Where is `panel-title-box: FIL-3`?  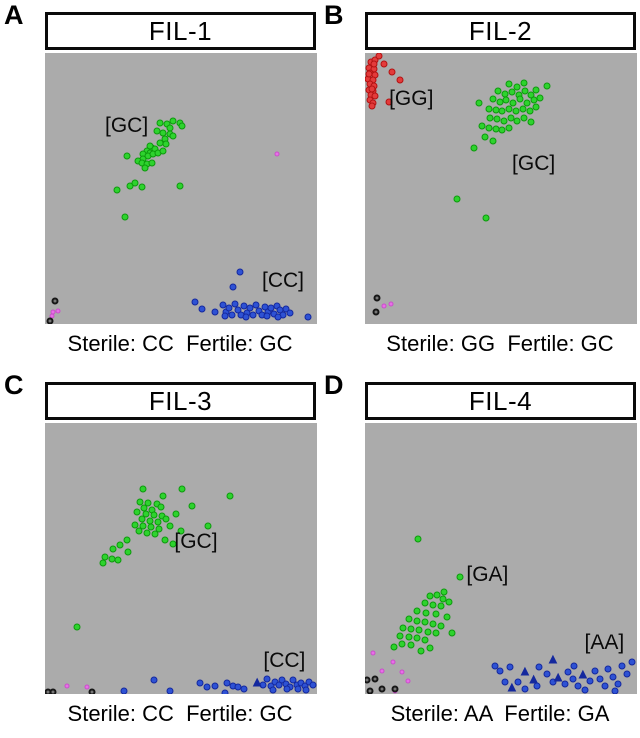 panel-title-box: FIL-3 is located at coordinates (180, 401).